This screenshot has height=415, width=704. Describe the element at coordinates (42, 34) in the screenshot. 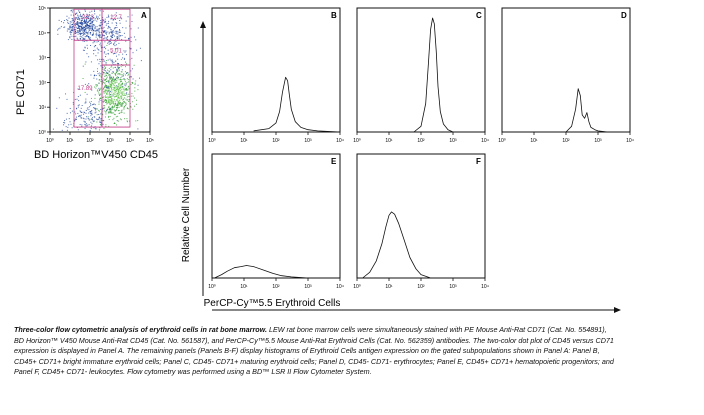

I see `panel-a-y-tick-4: 10⁴` at that location.